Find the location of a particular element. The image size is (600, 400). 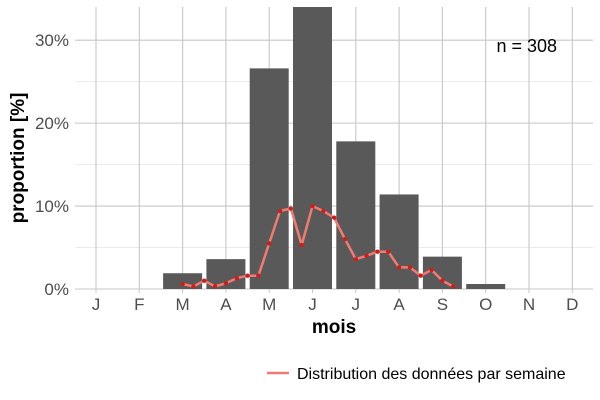

x-tick-label: D is located at coordinates (572, 304).